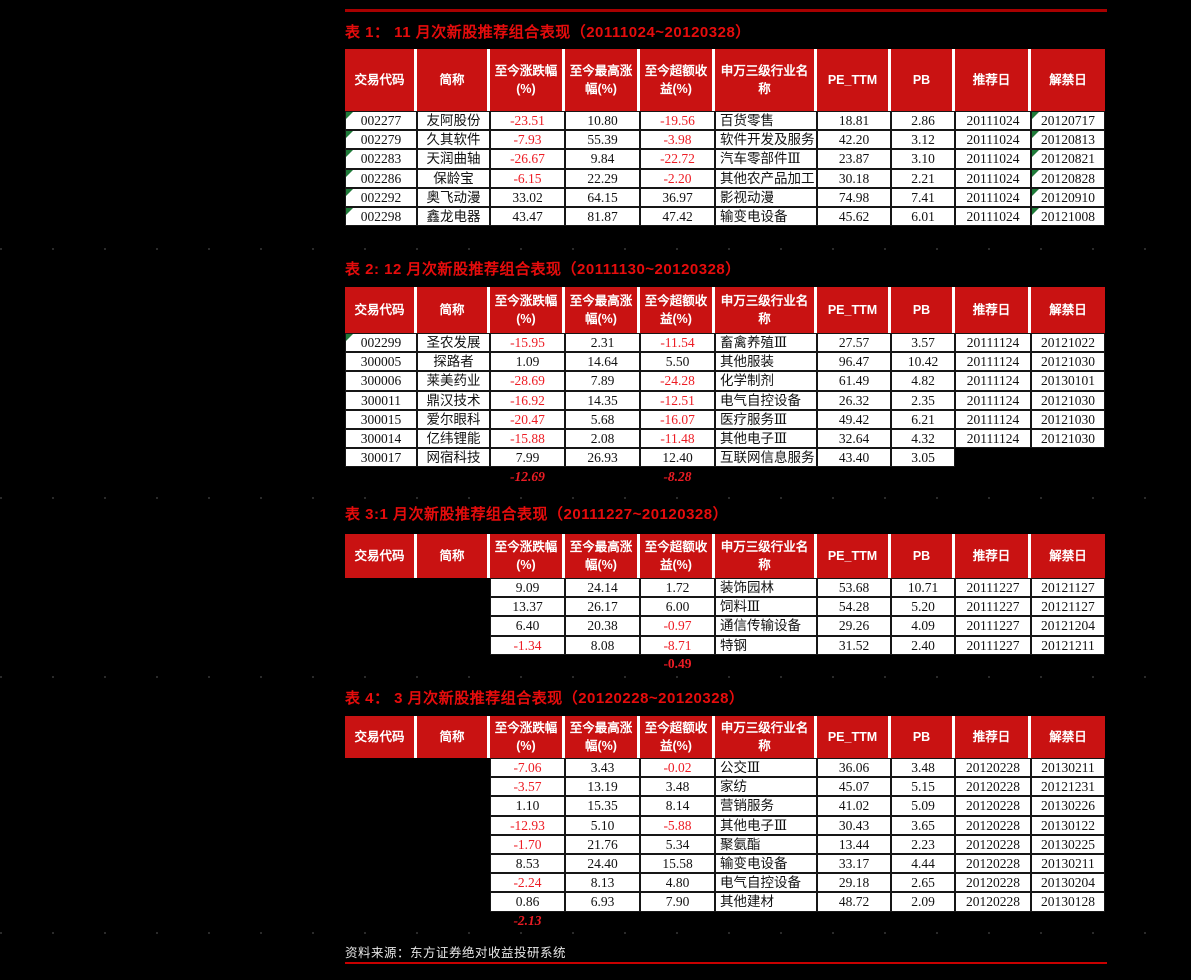  I want to click on table-cell: -2.20, so click(677, 178).